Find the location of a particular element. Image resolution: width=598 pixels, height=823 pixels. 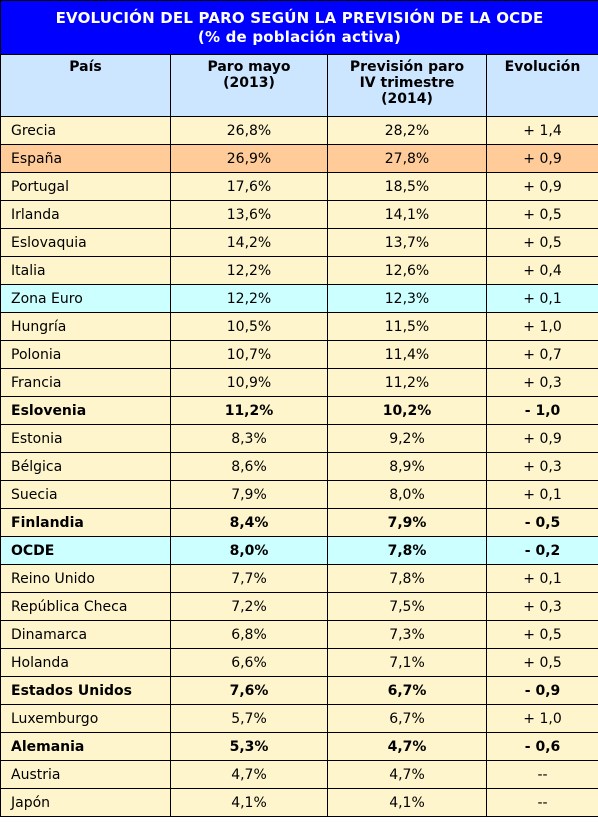

table-title-line-2: (% de población activa) is located at coordinates (299, 36).